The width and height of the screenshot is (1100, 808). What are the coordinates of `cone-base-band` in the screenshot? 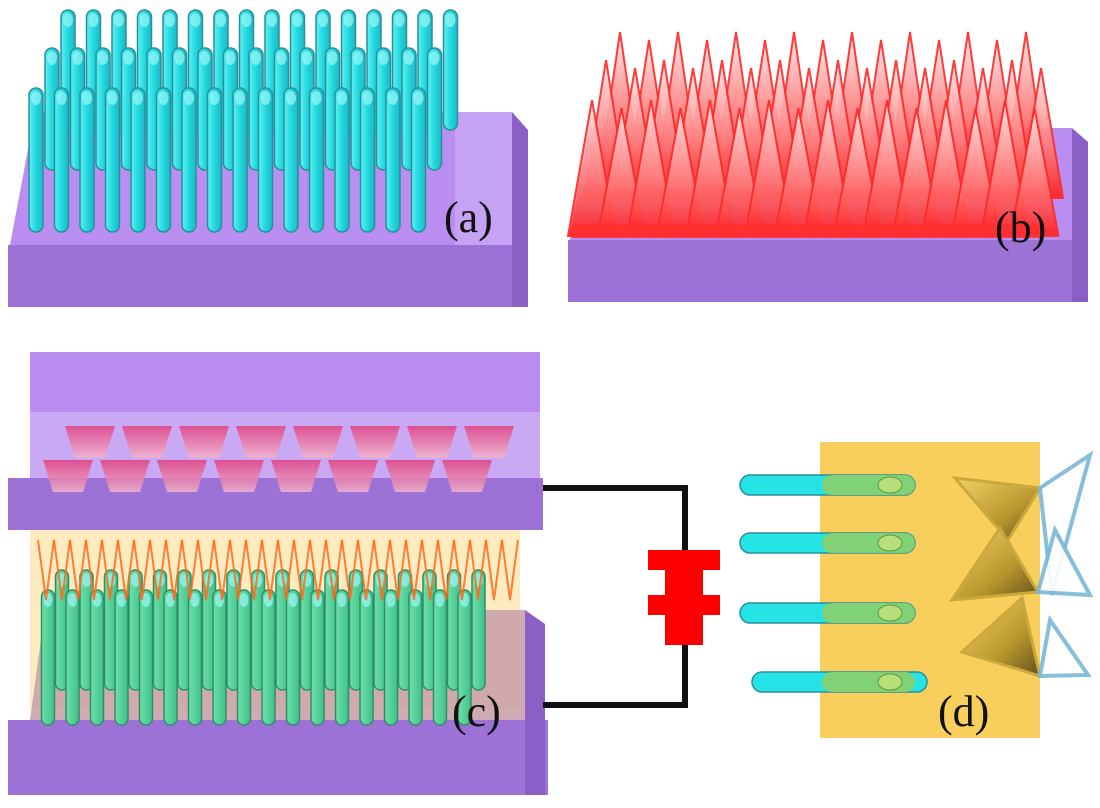 It's located at (807, 231).